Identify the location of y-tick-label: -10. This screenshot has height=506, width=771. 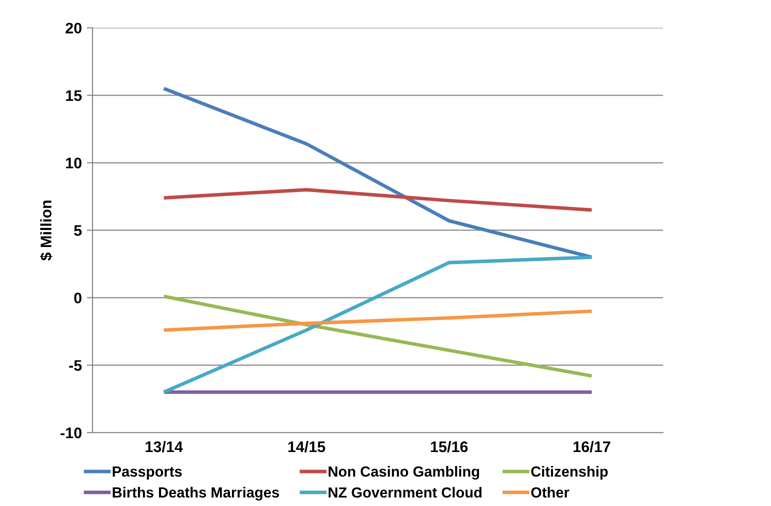
(71, 433).